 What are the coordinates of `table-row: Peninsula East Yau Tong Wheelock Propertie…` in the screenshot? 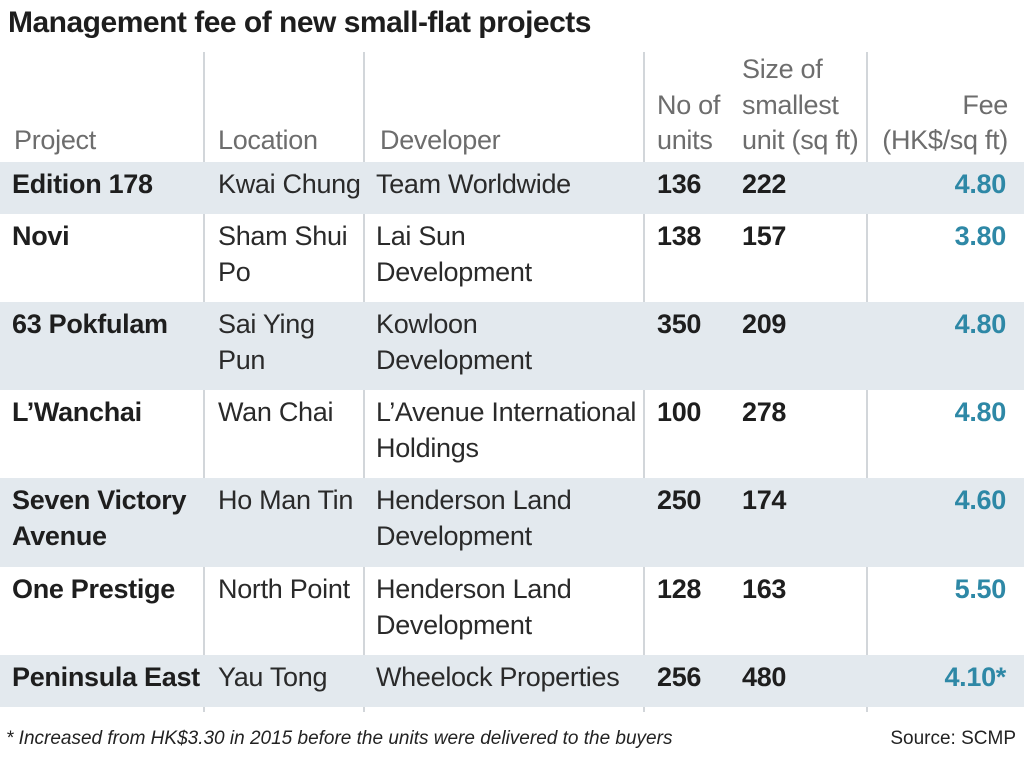 It's located at (512, 681).